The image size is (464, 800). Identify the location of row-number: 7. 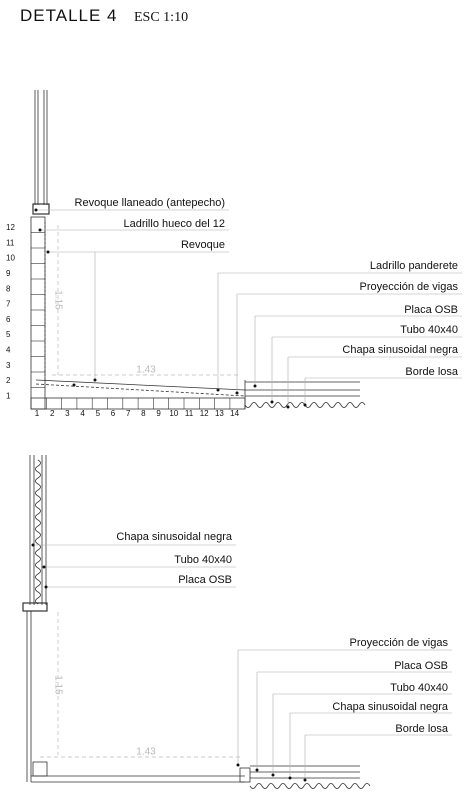
(8, 304).